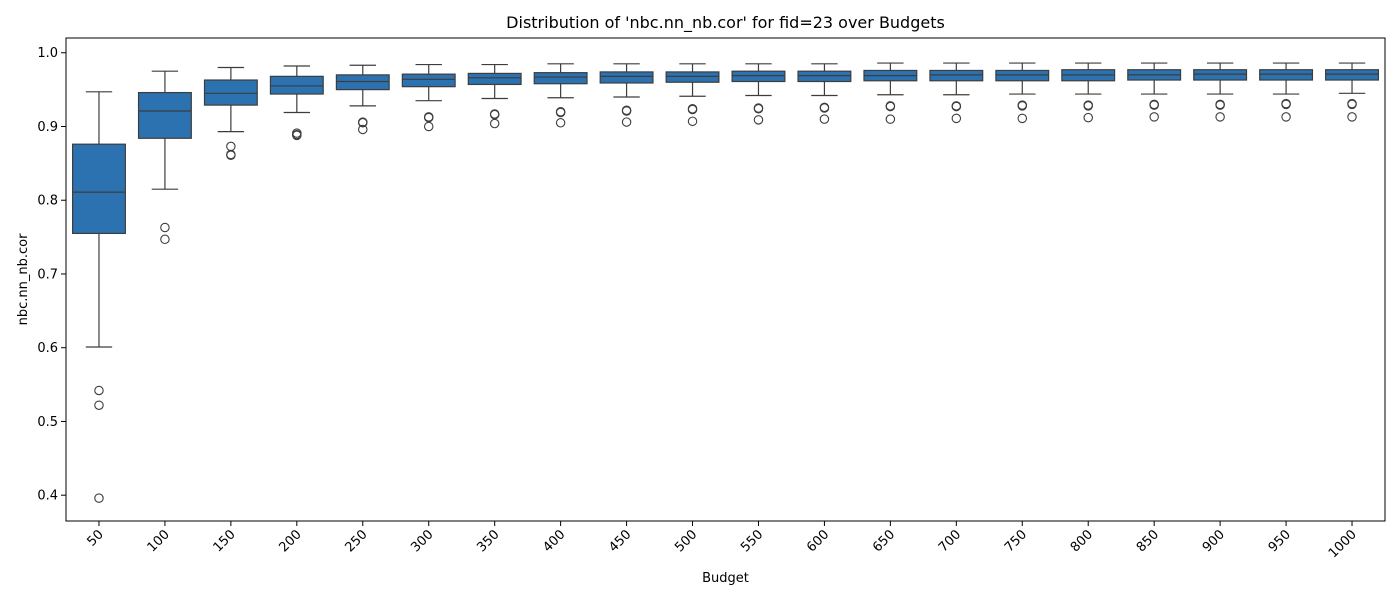 This screenshot has width=1400, height=600. Describe the element at coordinates (1148, 541) in the screenshot. I see `x-tick-label: 850` at that location.